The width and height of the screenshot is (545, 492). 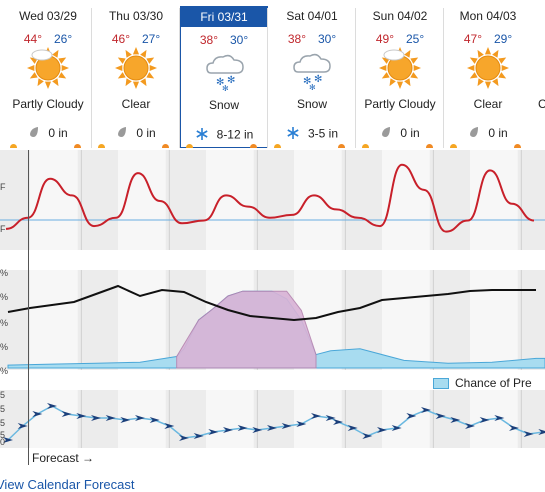 I want to click on snowflake-icon, so click(x=202, y=135).